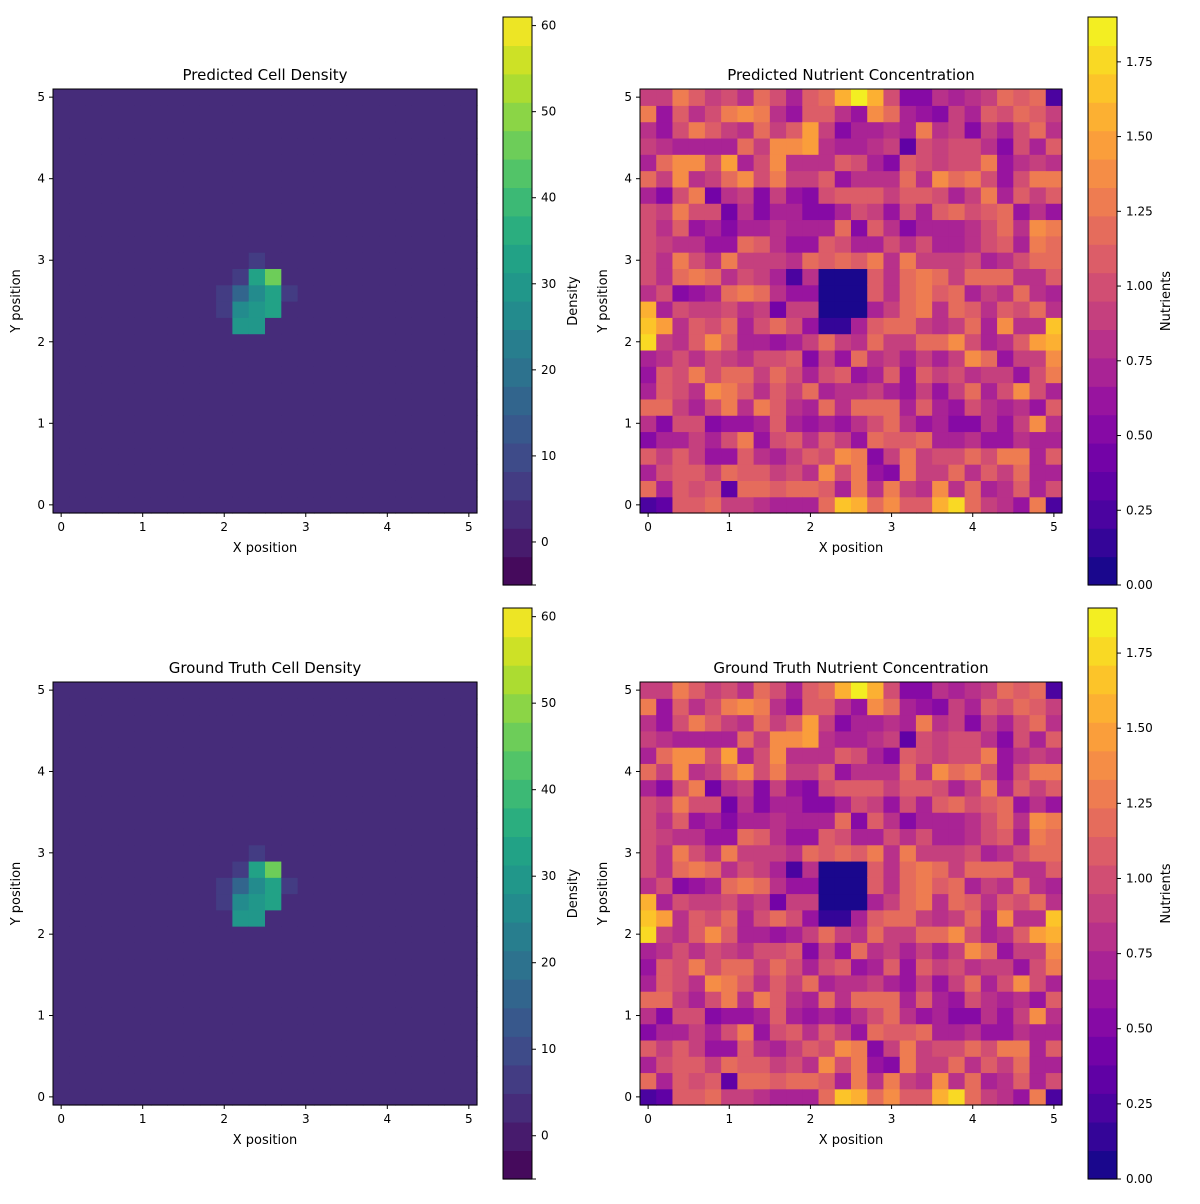 The height and width of the screenshot is (1204, 1200). Describe the element at coordinates (41, 342) in the screenshot. I see `y-tick-label: 2` at that location.